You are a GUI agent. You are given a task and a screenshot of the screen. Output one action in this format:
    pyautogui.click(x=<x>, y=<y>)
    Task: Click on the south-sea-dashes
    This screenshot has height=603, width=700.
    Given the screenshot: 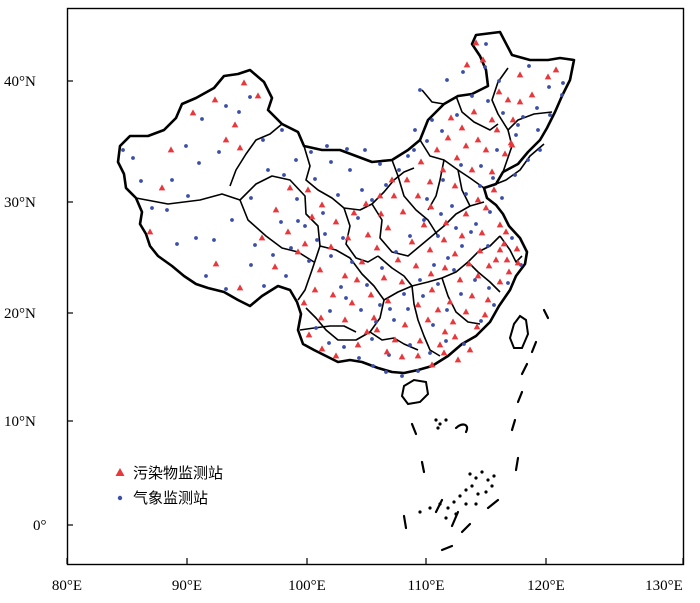 What is the action you would take?
    pyautogui.click(x=476, y=430)
    